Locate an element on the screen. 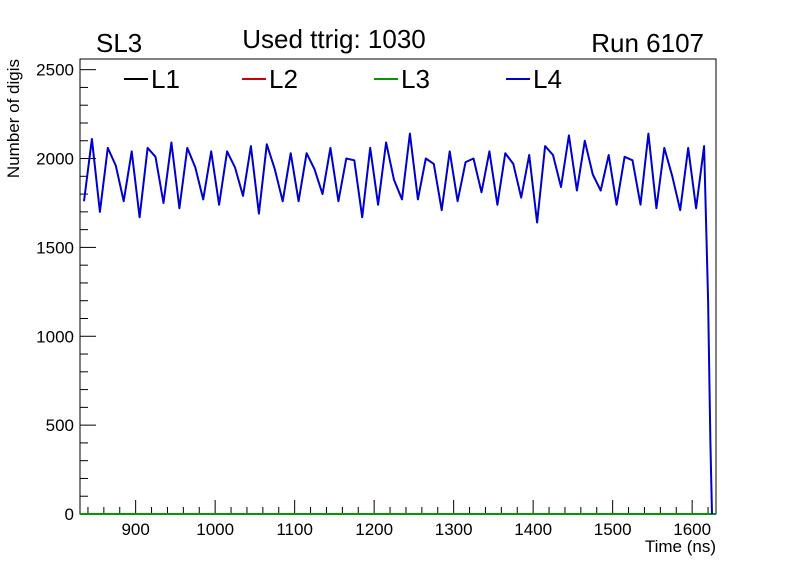  y-tick-label: 1000 is located at coordinates (55, 336).